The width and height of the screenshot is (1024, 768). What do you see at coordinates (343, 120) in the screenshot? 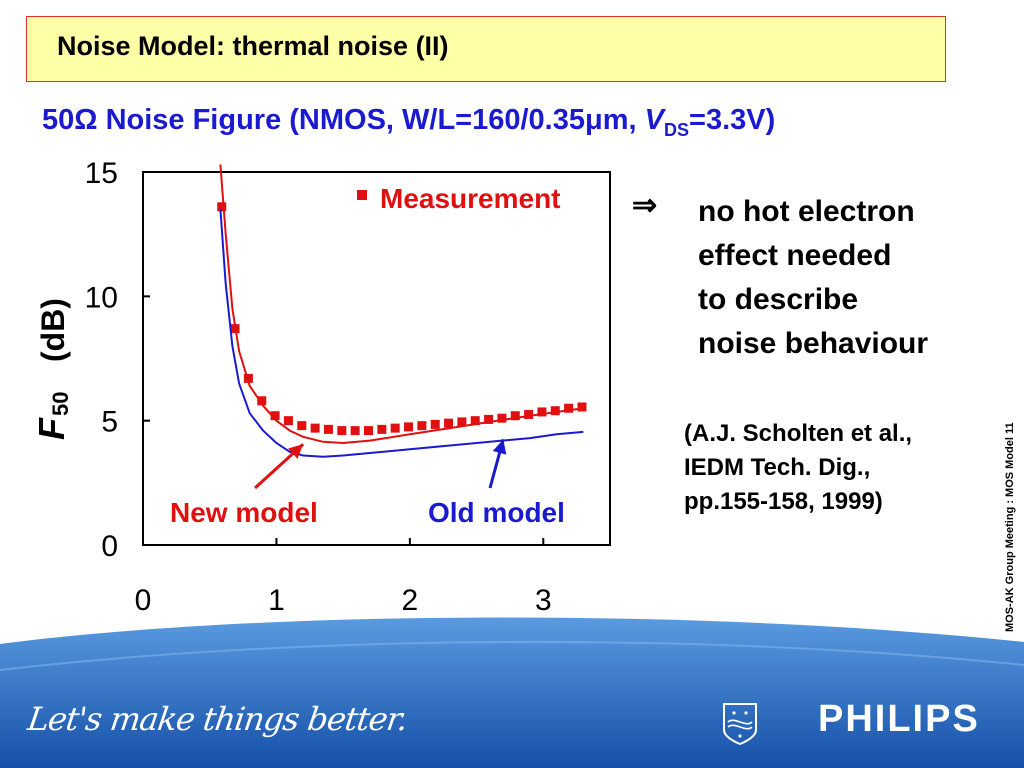
I see `subtitle-prefix: 50Ω Noise Figure (NMOS, W/L=160/0.35μm,` at bounding box center [343, 120].